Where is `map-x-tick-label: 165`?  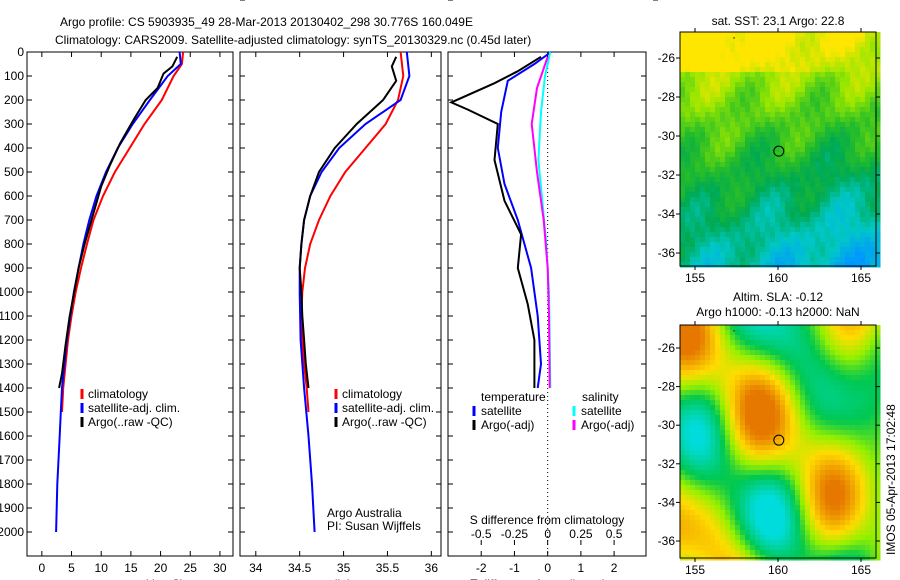
map-x-tick-label: 165 is located at coordinates (861, 278).